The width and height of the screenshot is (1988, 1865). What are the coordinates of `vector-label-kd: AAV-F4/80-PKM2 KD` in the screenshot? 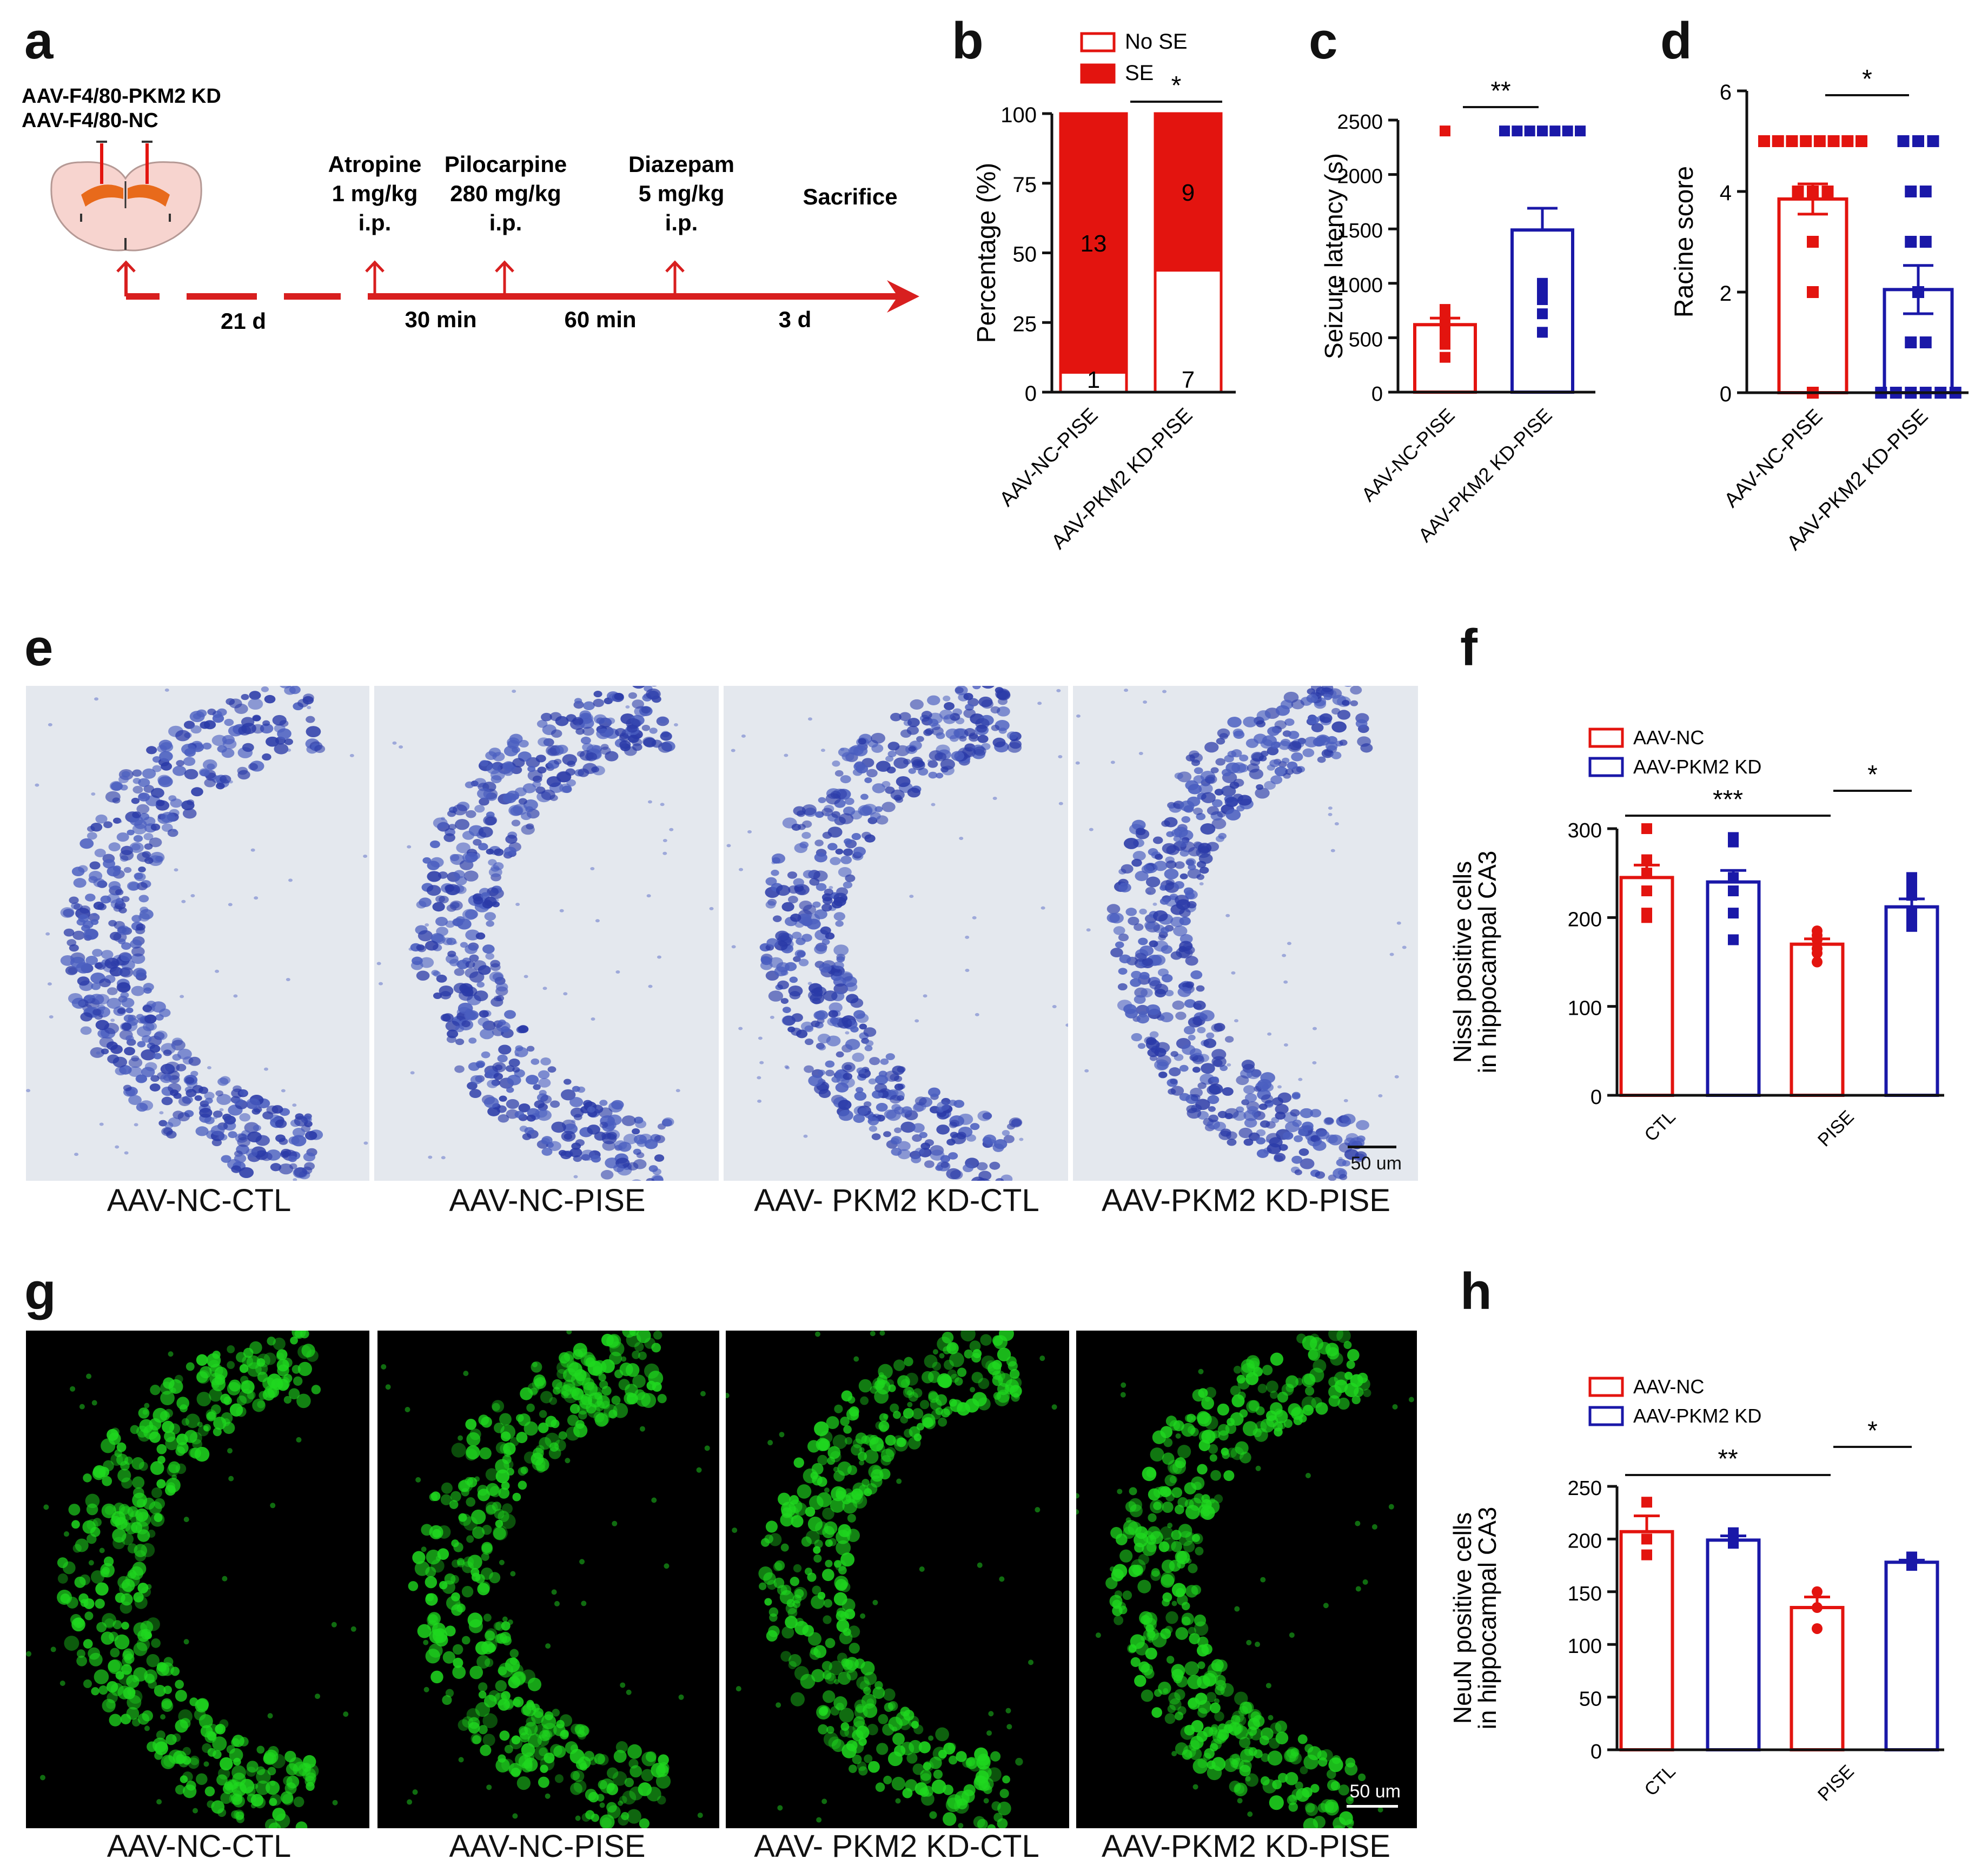 It's located at (121, 96).